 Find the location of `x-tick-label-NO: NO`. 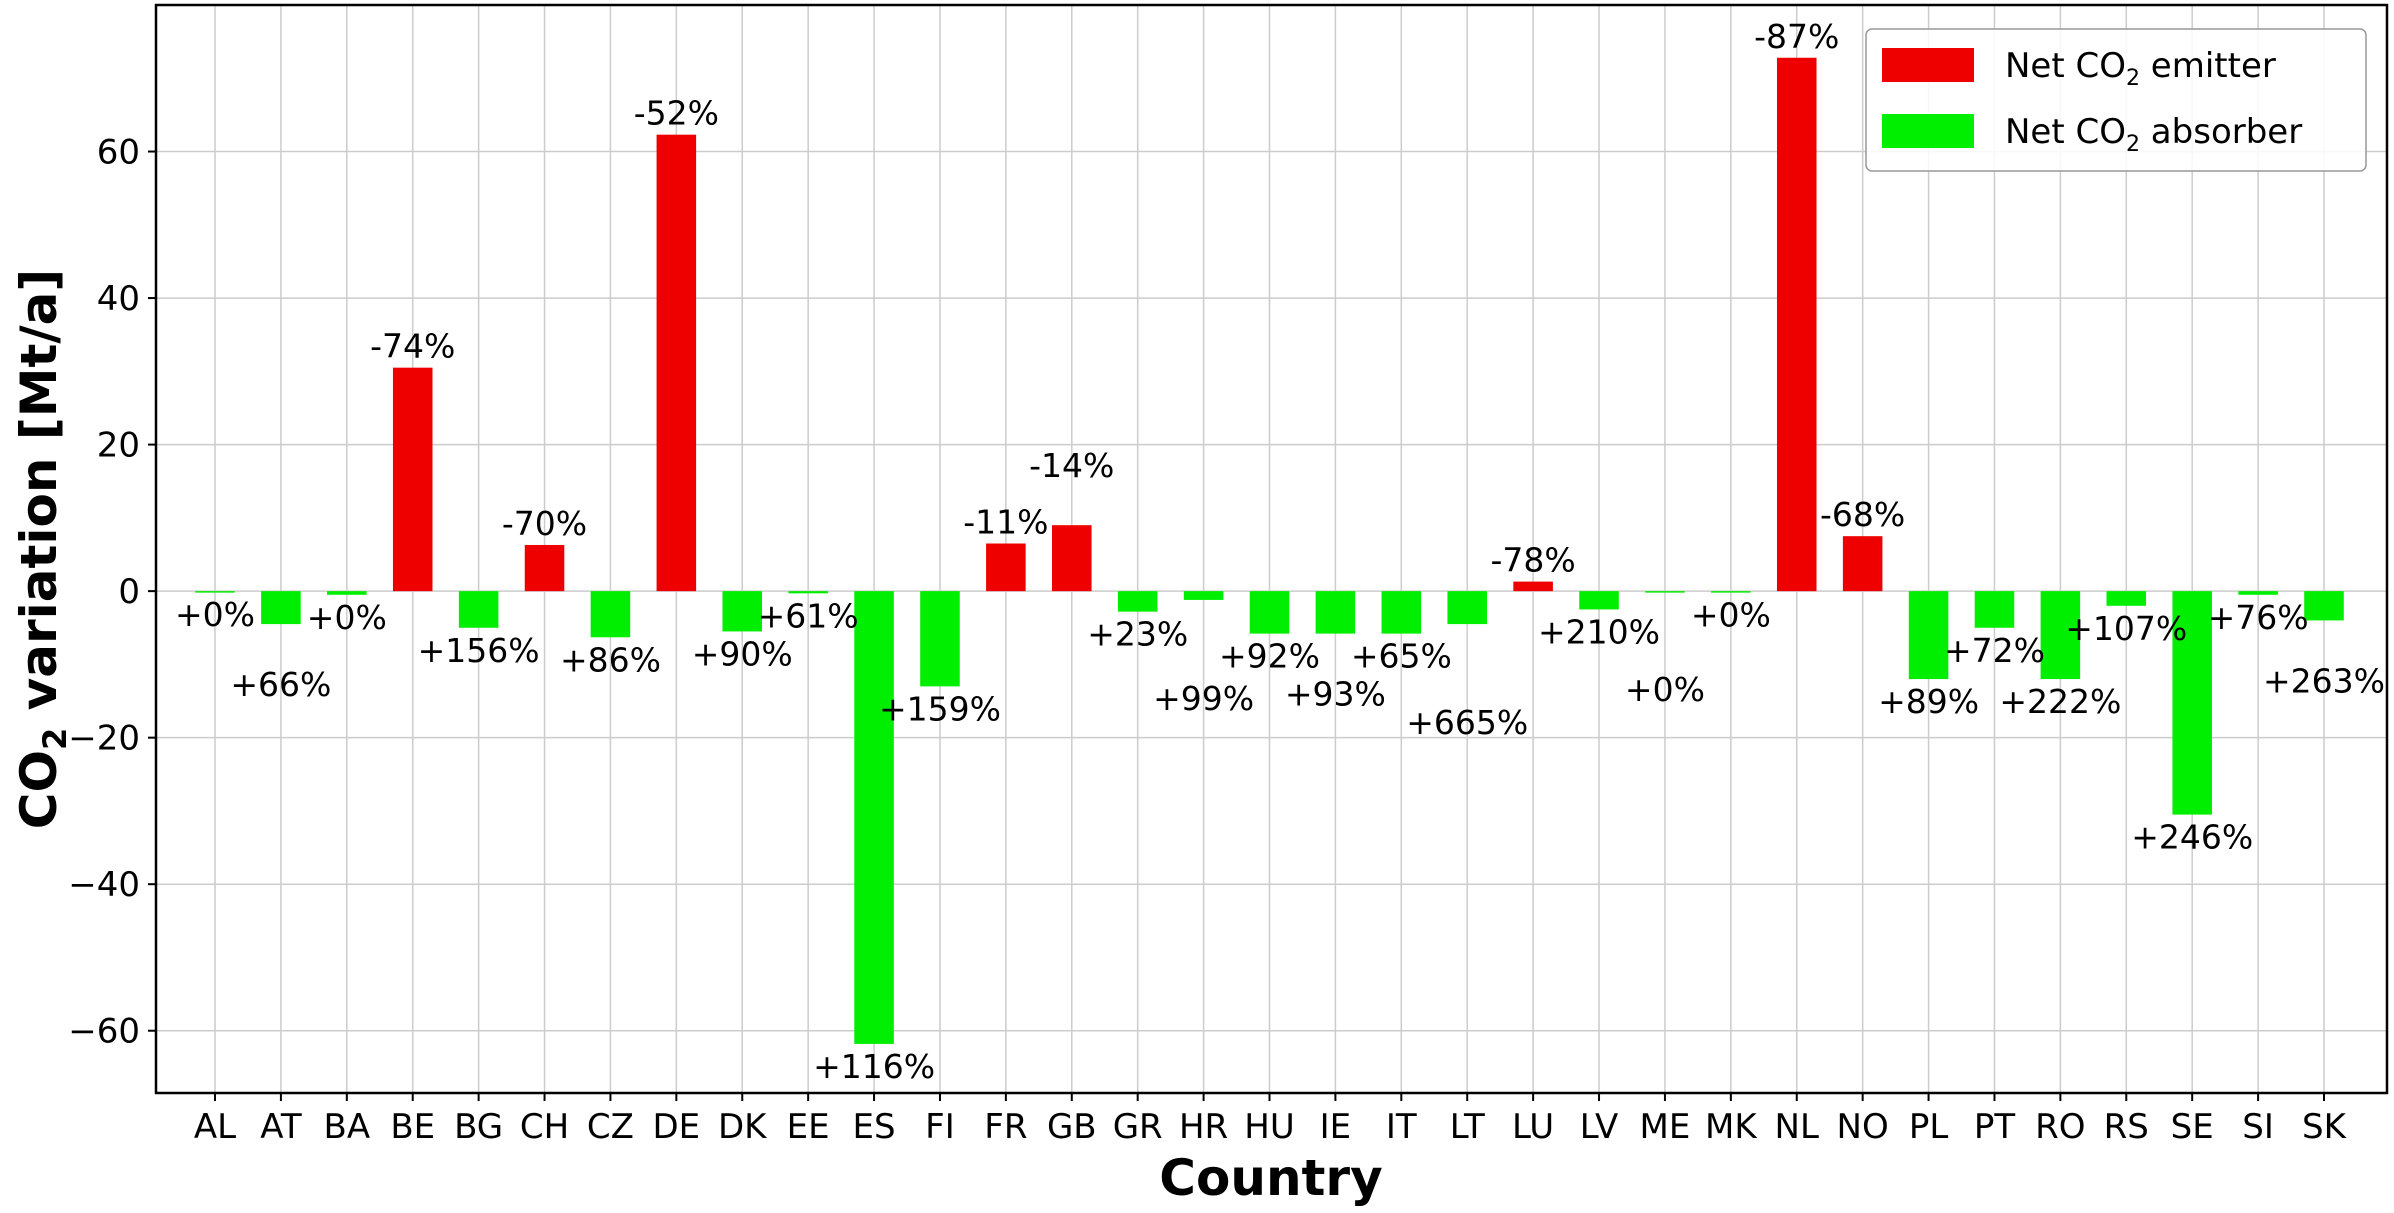

x-tick-label-NO: NO is located at coordinates (1863, 1127).